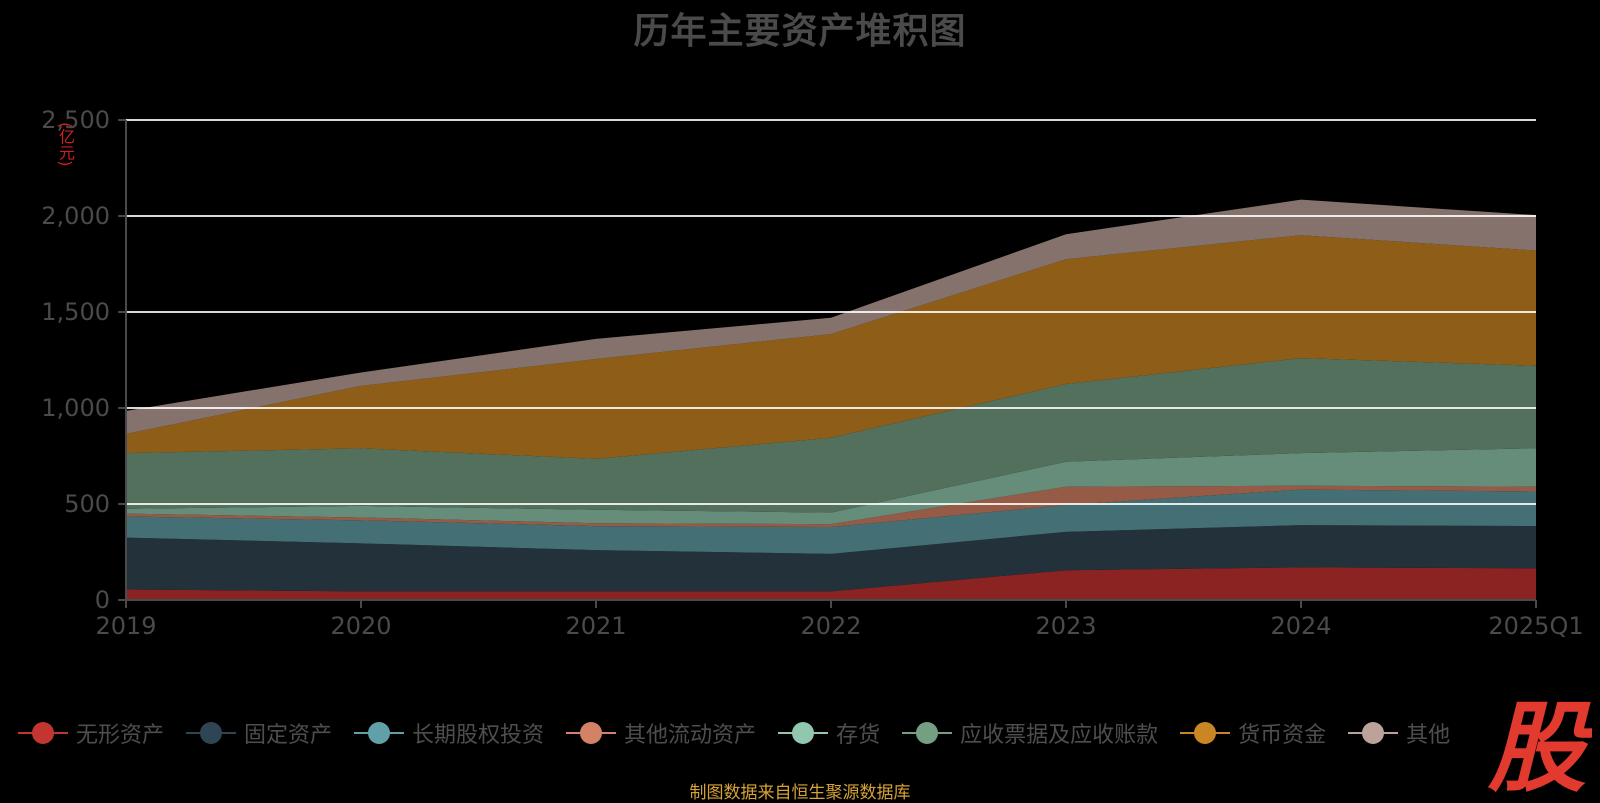 This screenshot has width=1600, height=803. What do you see at coordinates (1428, 735) in the screenshot?
I see `legend-label: 其他` at bounding box center [1428, 735].